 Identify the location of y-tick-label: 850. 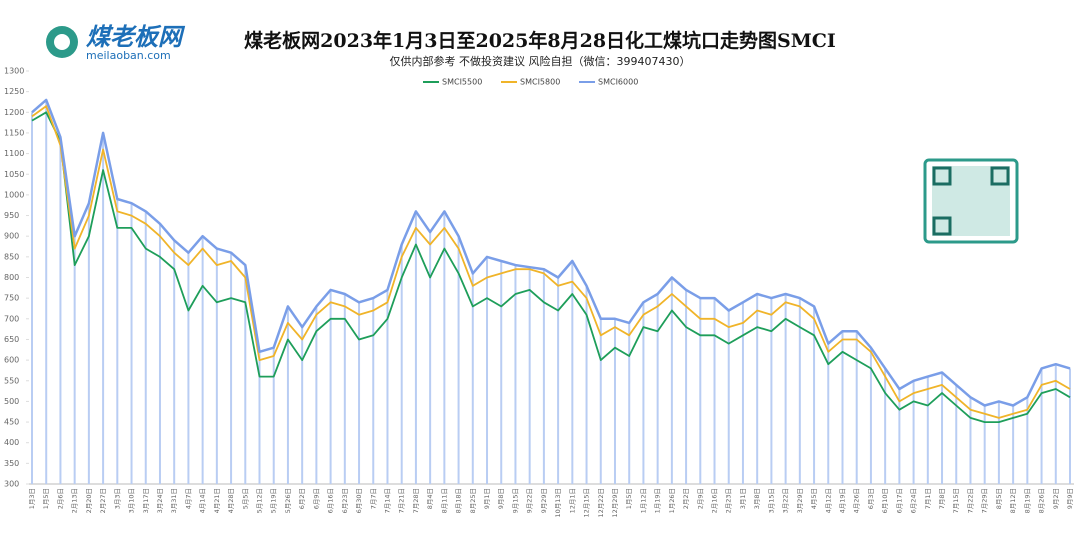
(11, 256).